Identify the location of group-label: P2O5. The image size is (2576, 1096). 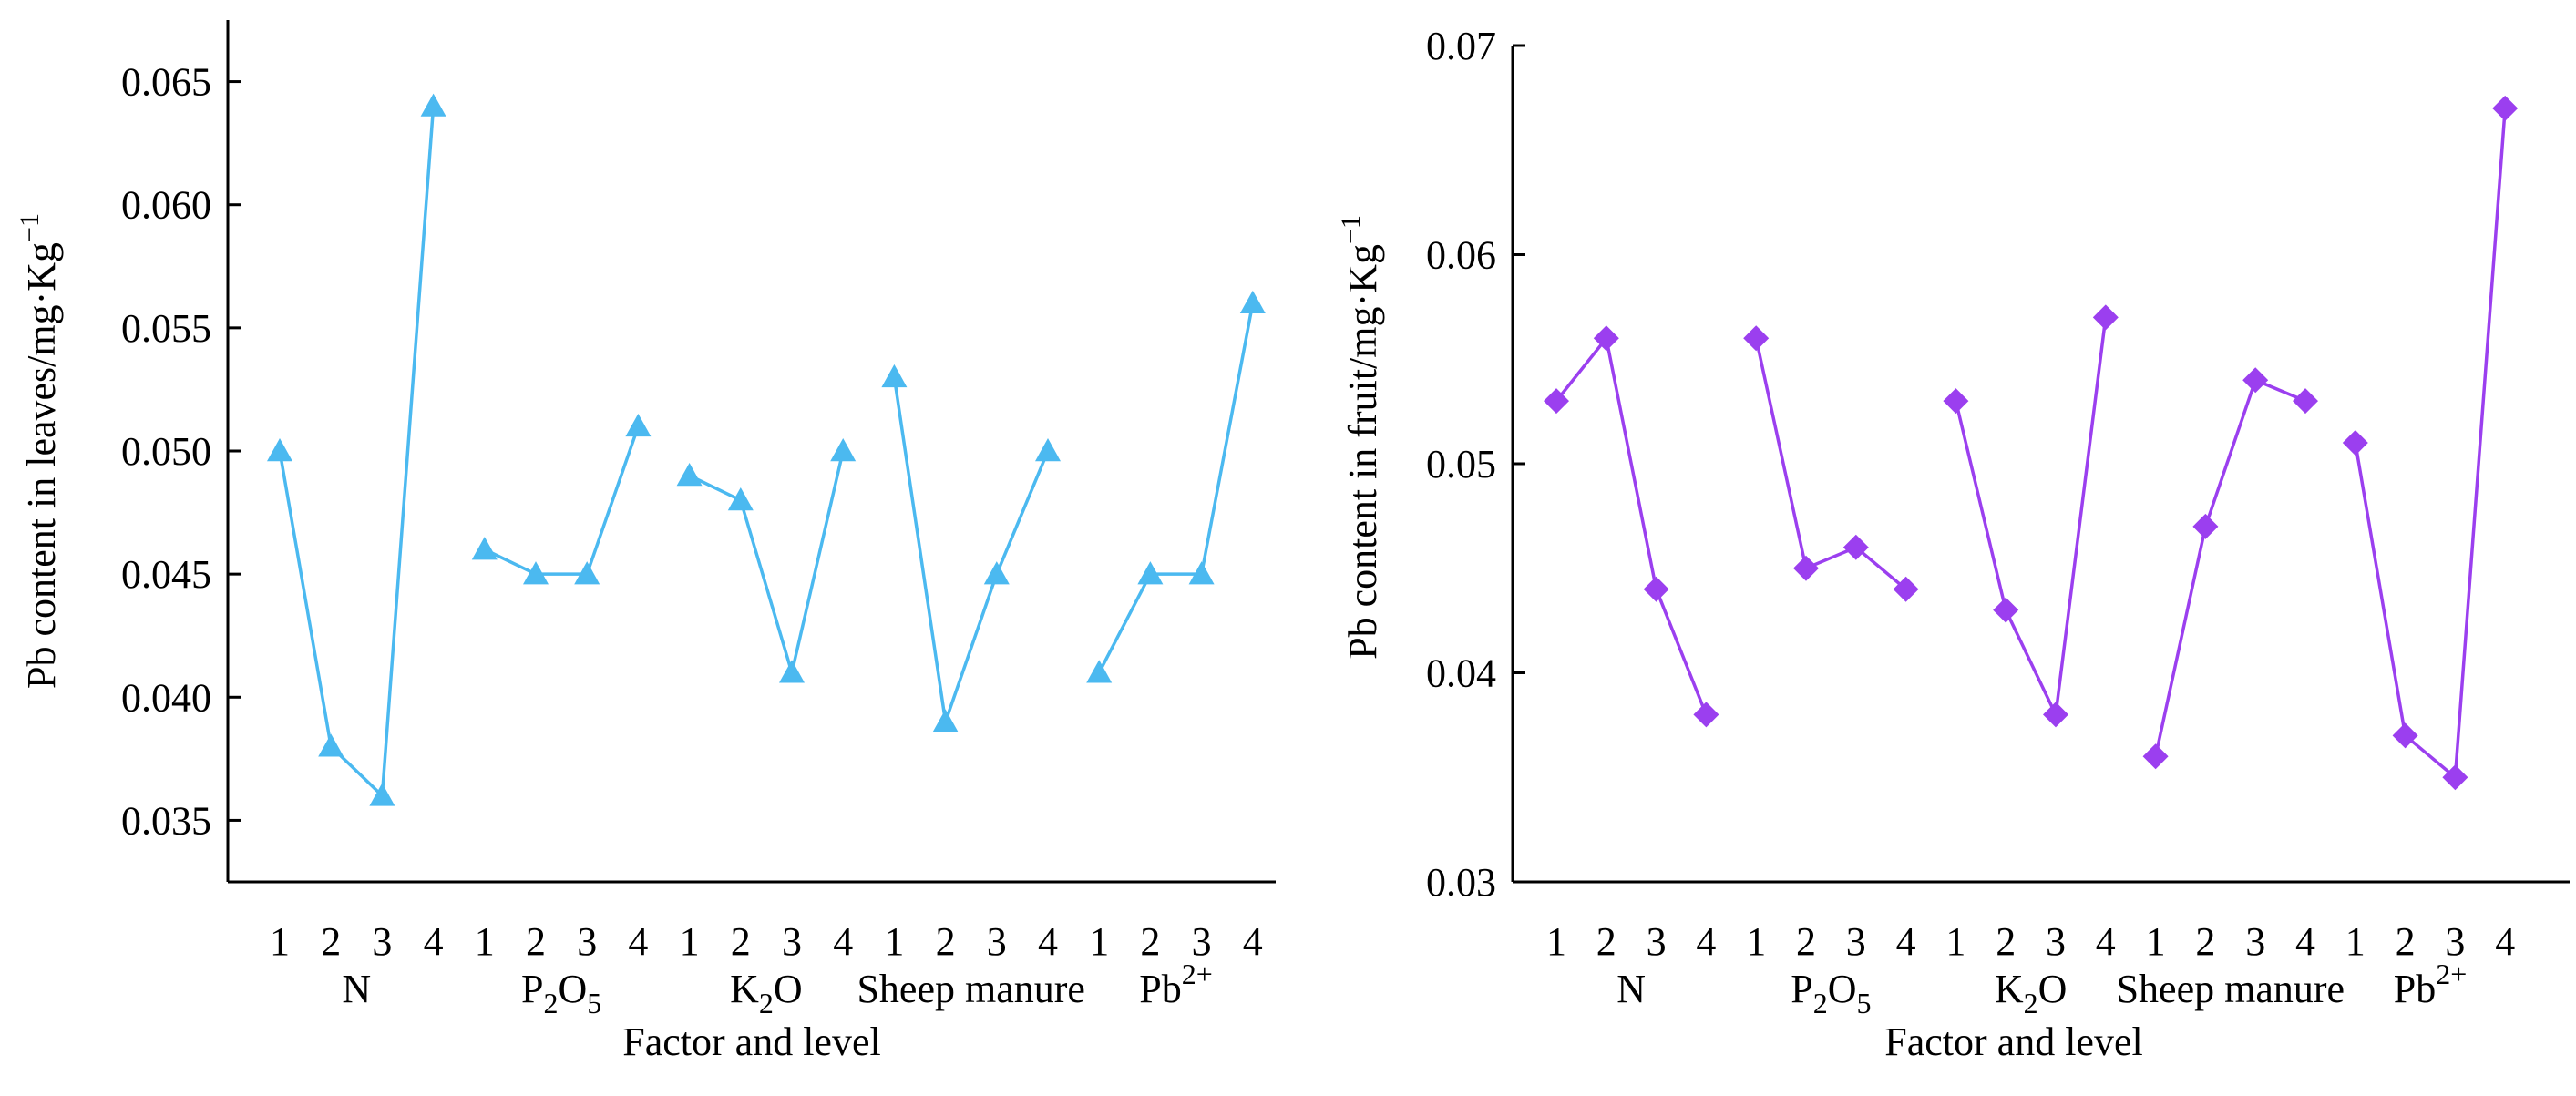
(1831, 993).